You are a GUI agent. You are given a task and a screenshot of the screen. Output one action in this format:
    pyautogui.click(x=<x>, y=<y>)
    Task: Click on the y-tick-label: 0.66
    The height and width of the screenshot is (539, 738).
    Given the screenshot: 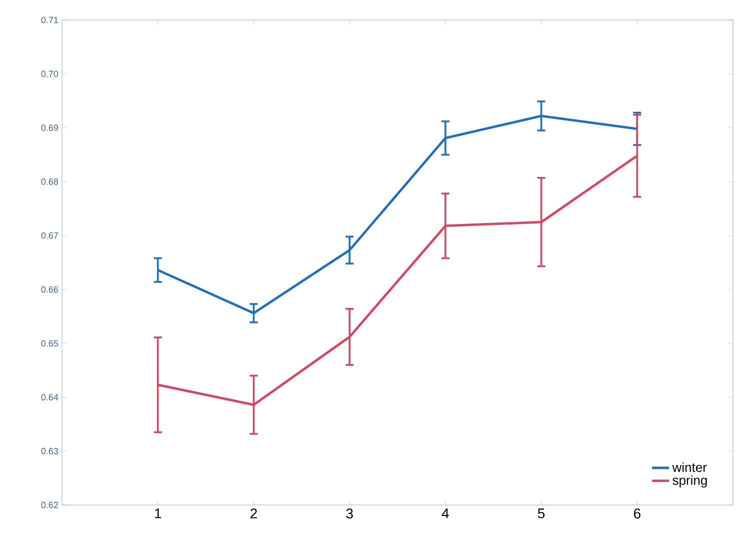 What is the action you would take?
    pyautogui.click(x=49, y=289)
    